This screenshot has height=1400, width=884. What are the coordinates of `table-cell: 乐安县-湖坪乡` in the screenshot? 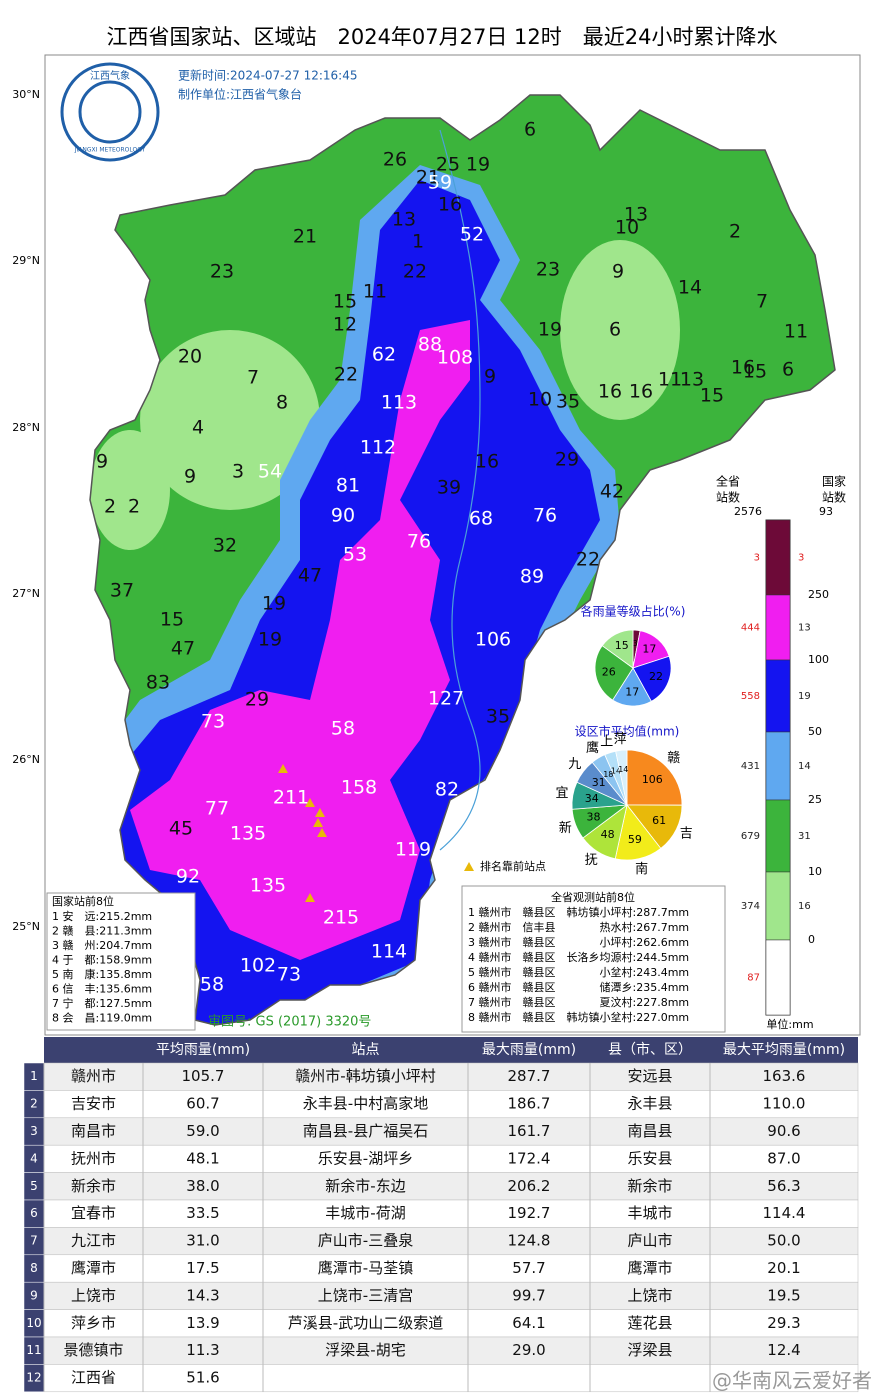 It's located at (365, 1158).